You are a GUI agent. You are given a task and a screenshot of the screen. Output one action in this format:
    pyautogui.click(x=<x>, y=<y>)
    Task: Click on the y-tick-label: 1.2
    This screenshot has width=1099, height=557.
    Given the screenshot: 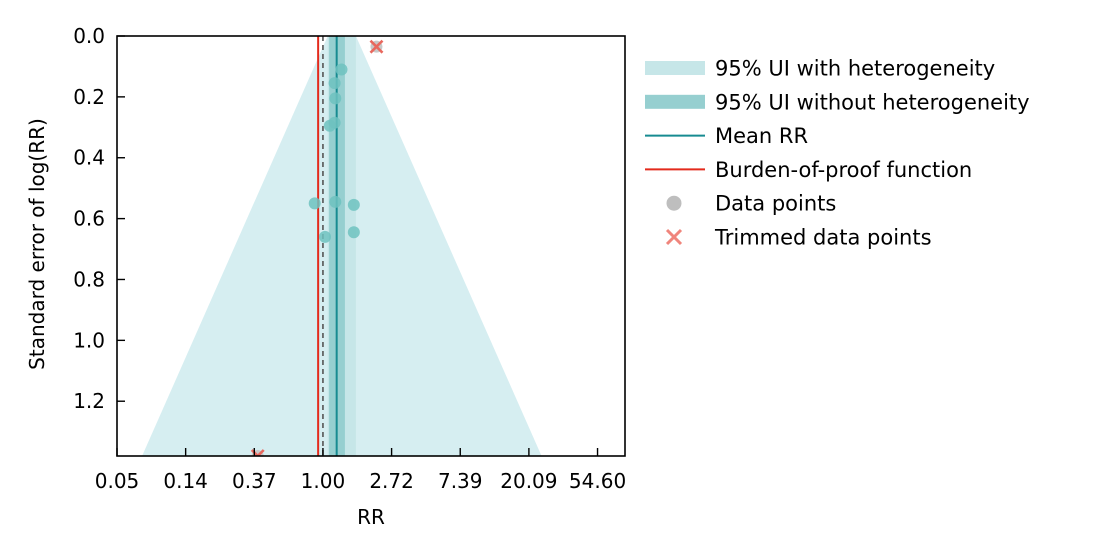 What is the action you would take?
    pyautogui.click(x=89, y=401)
    